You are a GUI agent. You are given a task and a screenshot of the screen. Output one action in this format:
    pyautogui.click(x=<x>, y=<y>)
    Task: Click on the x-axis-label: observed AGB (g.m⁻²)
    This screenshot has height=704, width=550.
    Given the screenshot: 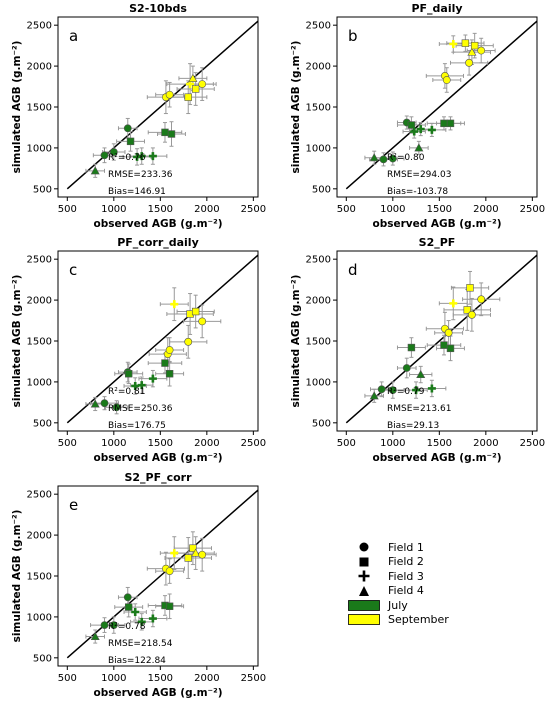 What is the action you would take?
    pyautogui.click(x=157, y=458)
    